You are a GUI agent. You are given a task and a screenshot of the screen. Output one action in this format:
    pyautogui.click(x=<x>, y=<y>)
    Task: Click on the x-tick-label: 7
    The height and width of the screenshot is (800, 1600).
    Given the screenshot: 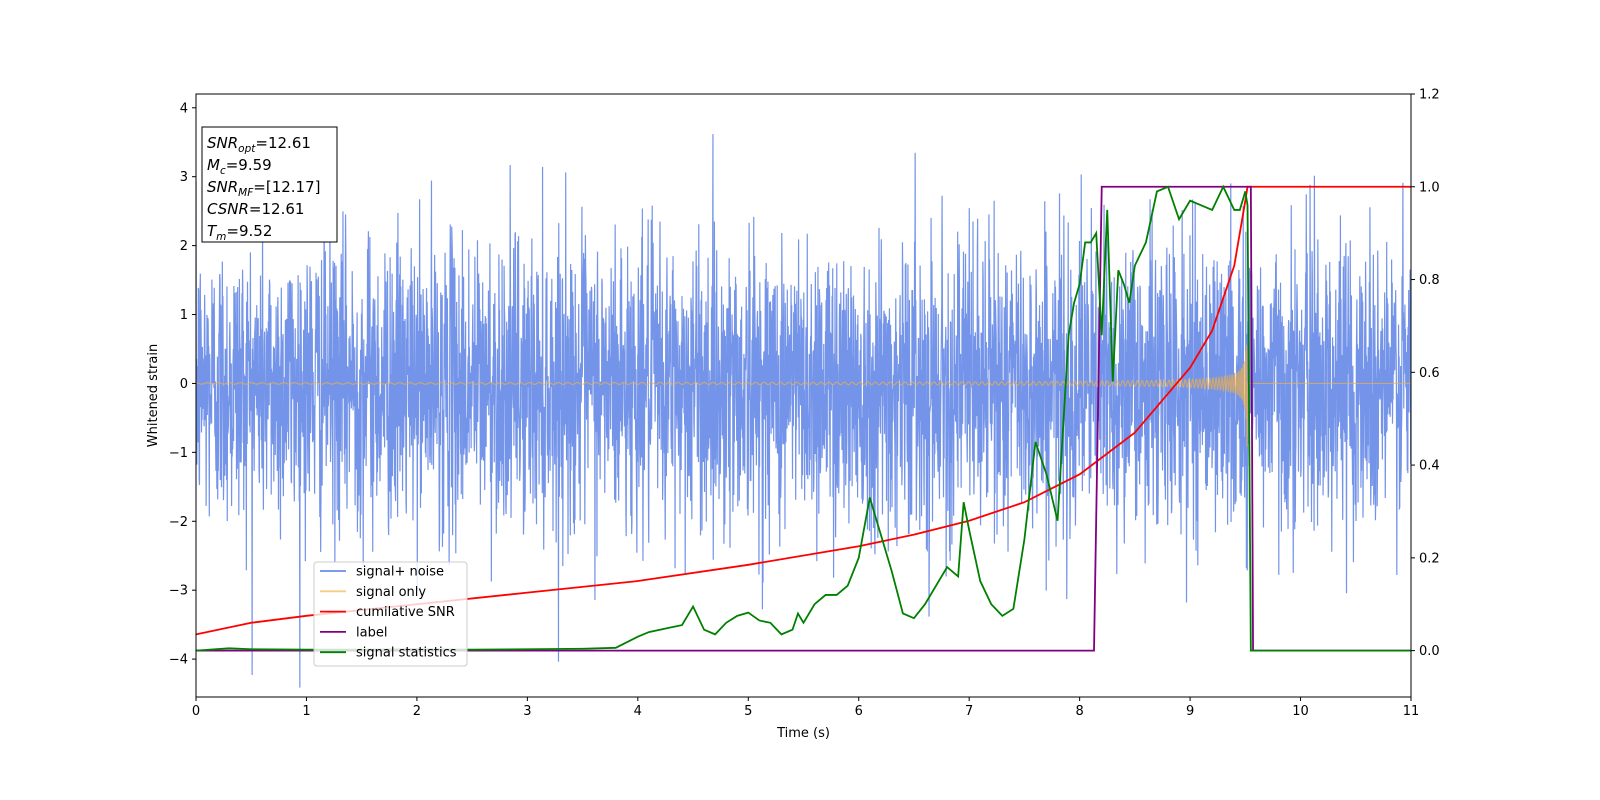 What is the action you would take?
    pyautogui.click(x=969, y=711)
    